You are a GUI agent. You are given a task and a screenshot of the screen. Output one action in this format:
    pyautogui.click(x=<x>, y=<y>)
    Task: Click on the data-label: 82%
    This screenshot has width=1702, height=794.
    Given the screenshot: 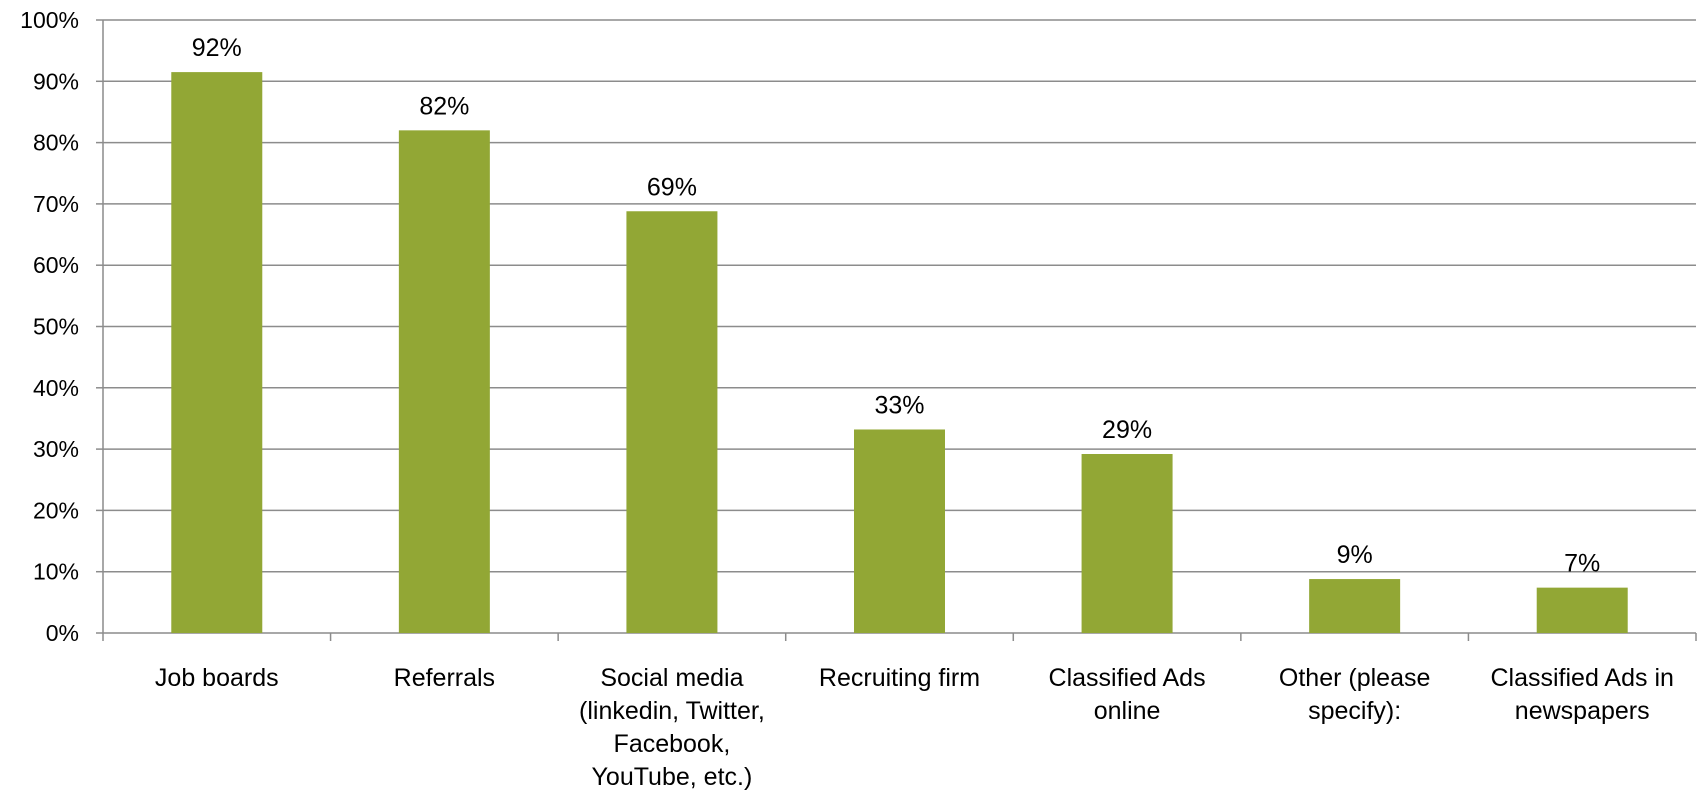 What is the action you would take?
    pyautogui.click(x=444, y=106)
    